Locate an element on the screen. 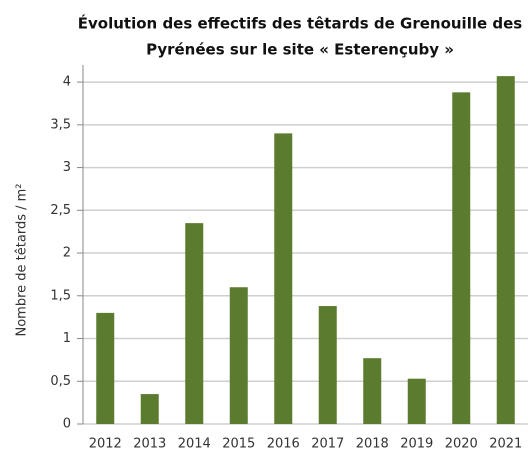 This screenshot has width=528, height=455. y-tick-label: 0 is located at coordinates (67, 424).